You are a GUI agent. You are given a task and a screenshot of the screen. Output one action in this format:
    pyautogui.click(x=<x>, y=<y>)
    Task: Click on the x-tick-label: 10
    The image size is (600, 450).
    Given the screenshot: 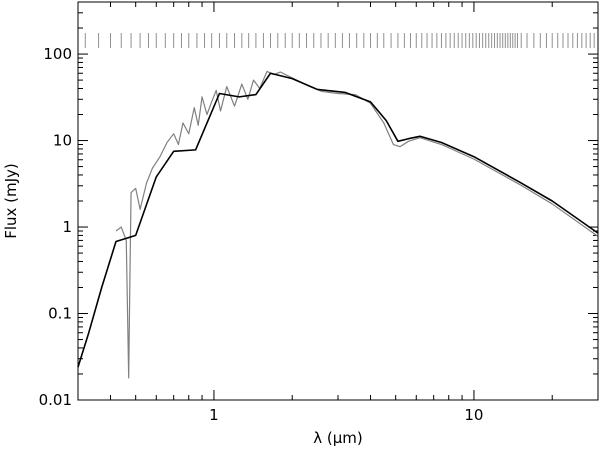 What is the action you would take?
    pyautogui.click(x=473, y=415)
    